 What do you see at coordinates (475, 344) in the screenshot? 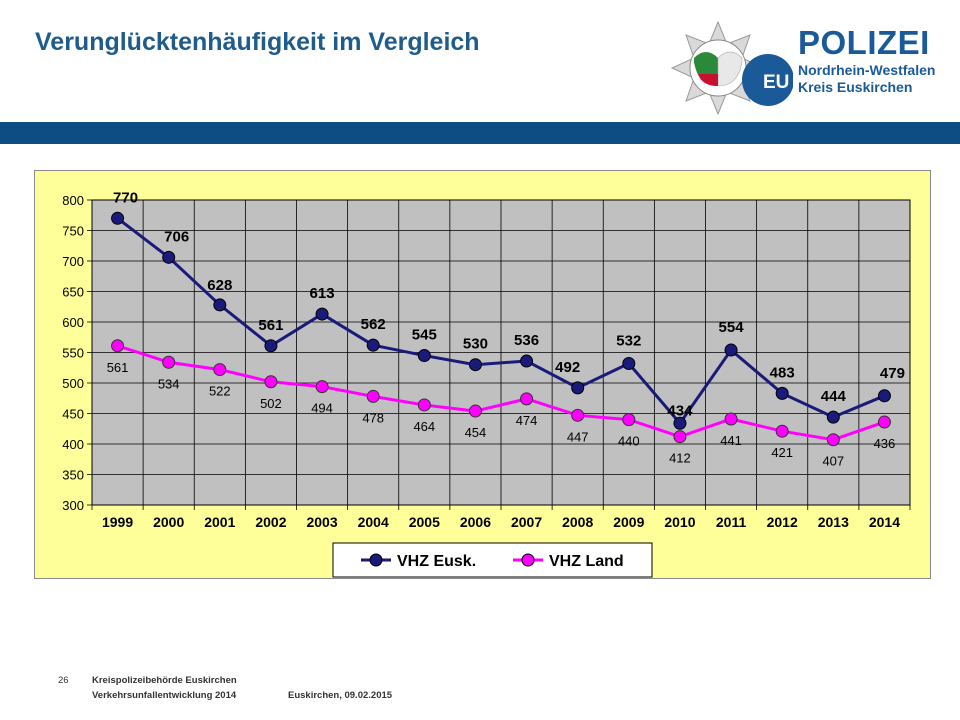
I see `data-label-vhz-eusk: 530` at bounding box center [475, 344].